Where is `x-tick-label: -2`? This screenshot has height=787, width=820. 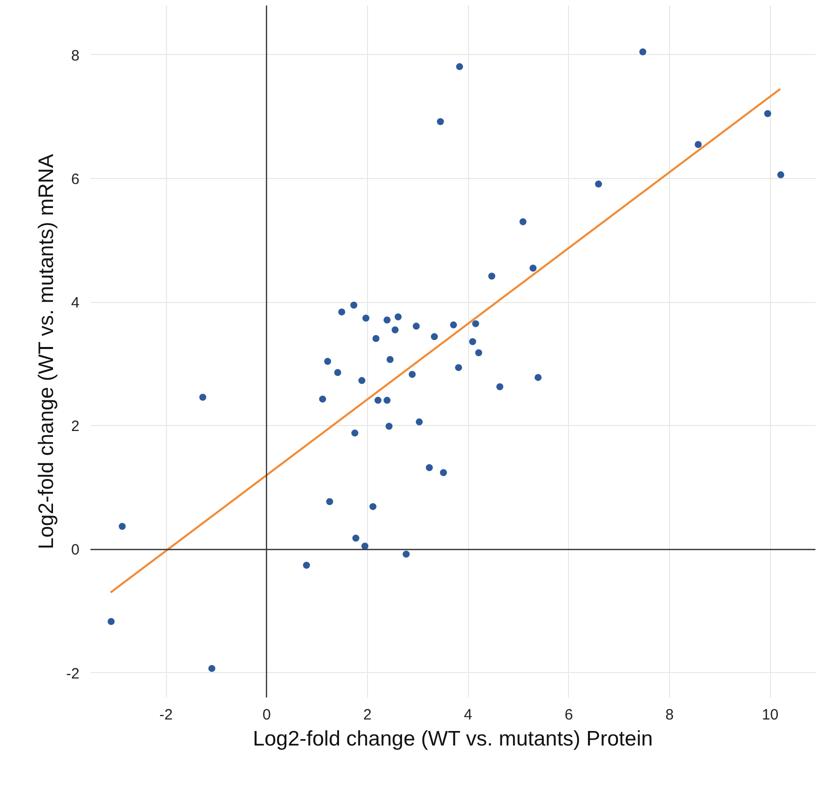 x-tick-label: -2 is located at coordinates (166, 715).